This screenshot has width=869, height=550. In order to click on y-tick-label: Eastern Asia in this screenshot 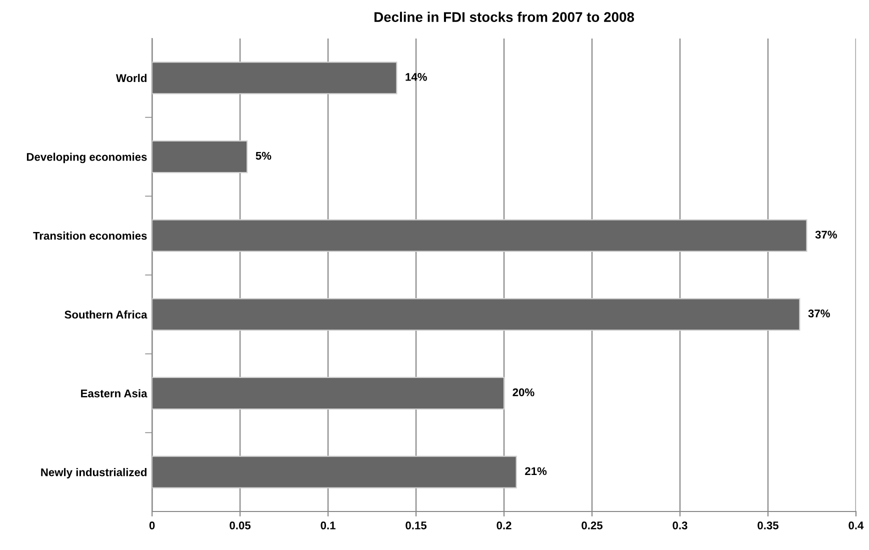, I will do `click(114, 393)`.